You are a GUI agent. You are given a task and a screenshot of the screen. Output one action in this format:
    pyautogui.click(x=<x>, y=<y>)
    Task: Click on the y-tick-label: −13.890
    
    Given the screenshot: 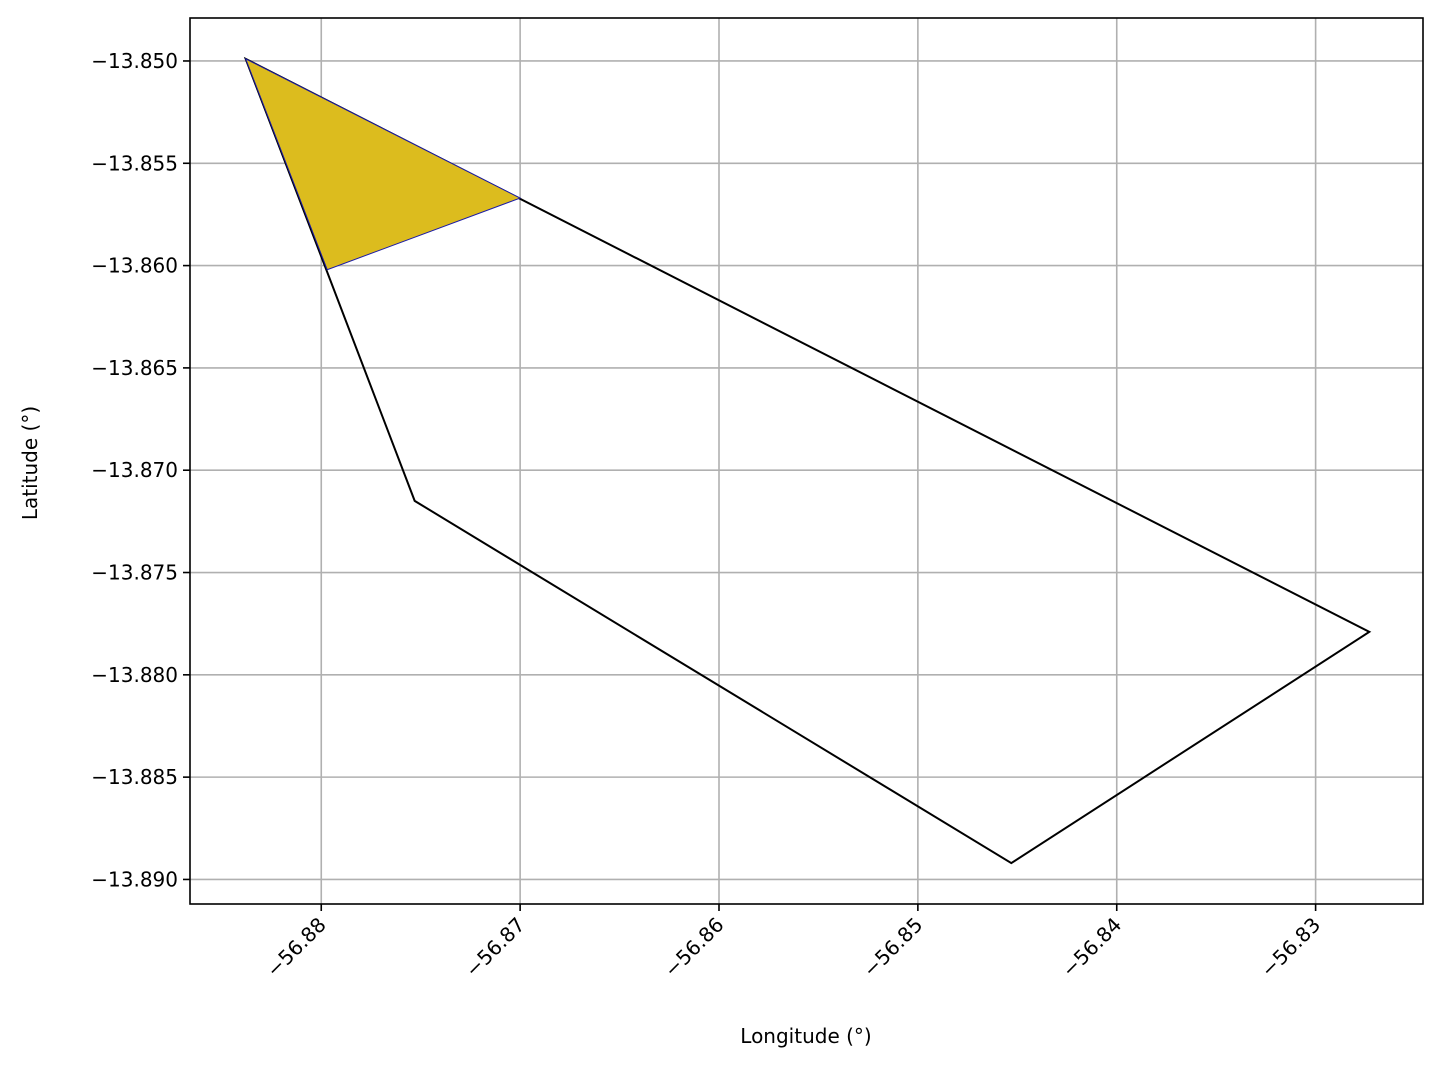 What is the action you would take?
    pyautogui.click(x=134, y=879)
    